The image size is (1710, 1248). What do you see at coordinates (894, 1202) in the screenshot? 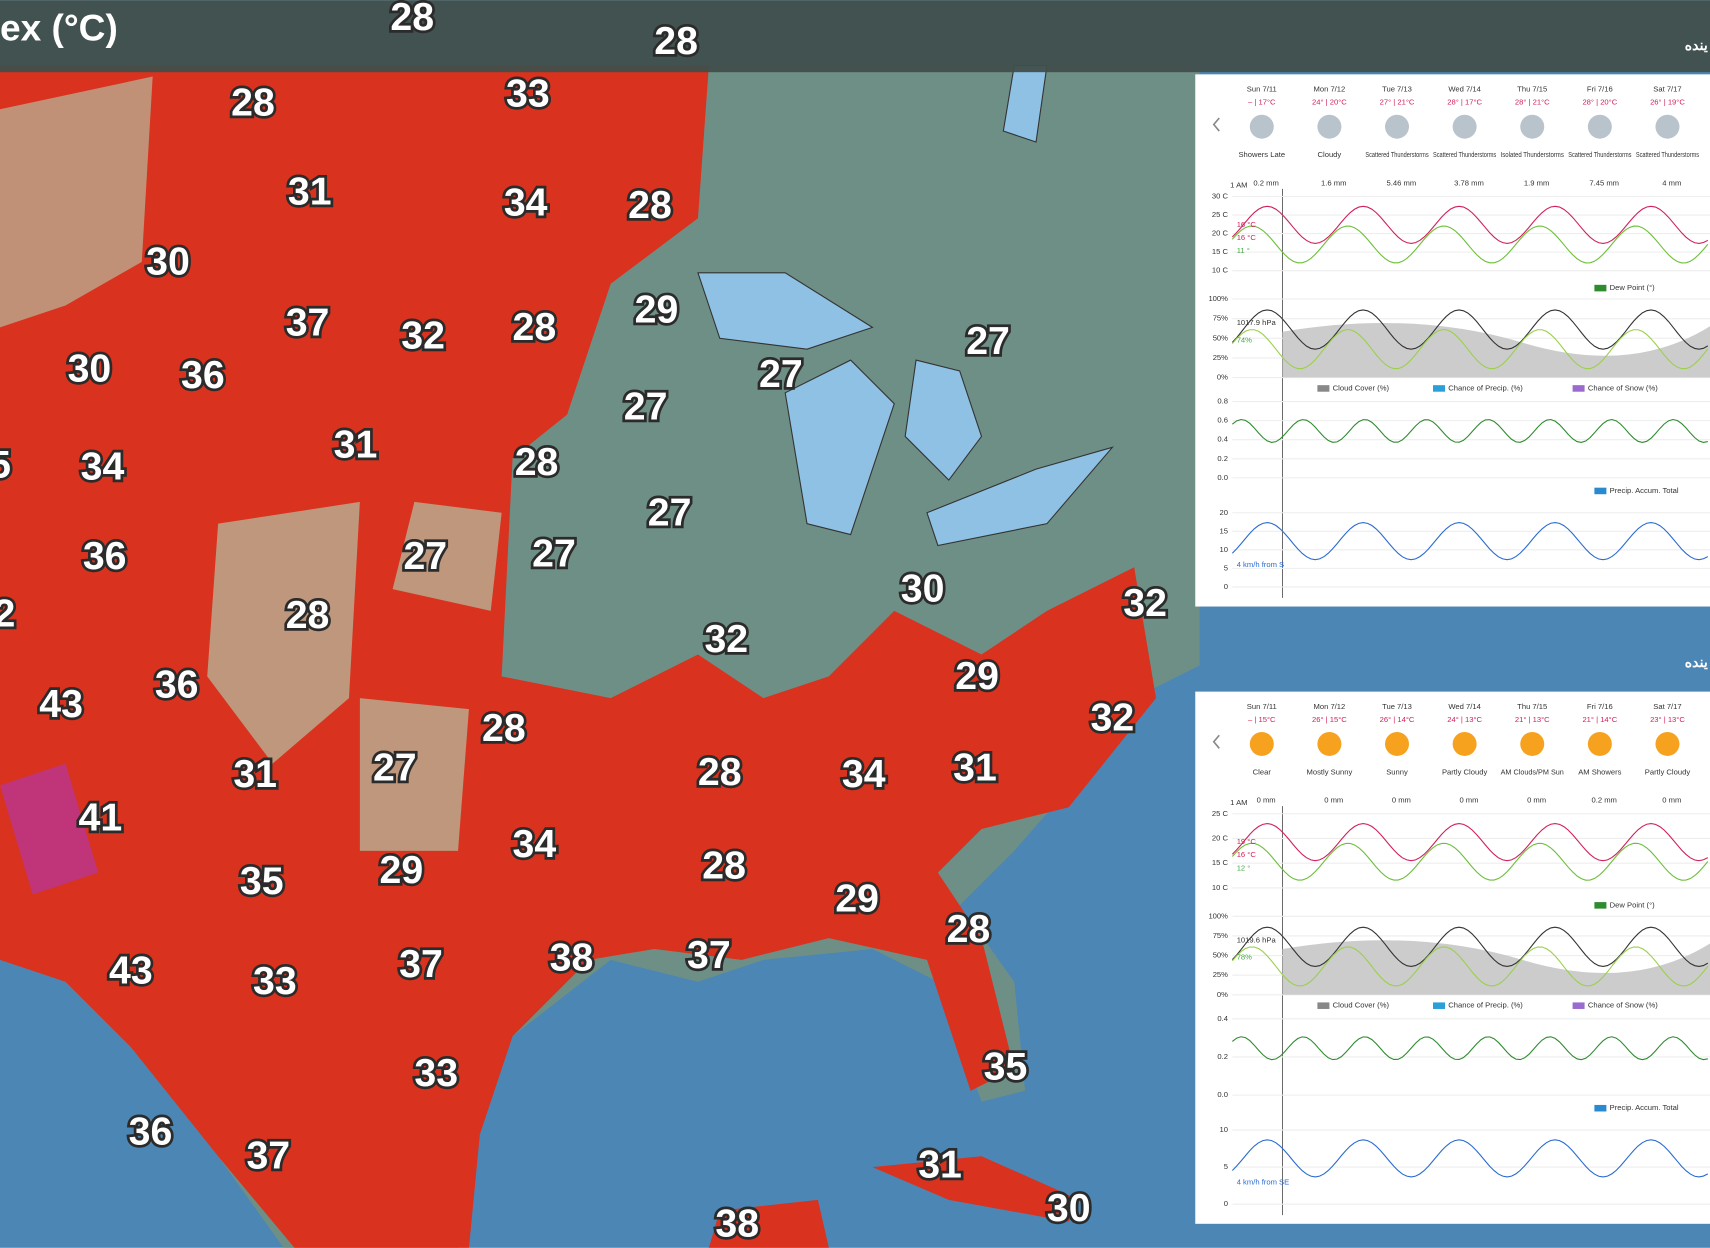
I see `island` at bounding box center [894, 1202].